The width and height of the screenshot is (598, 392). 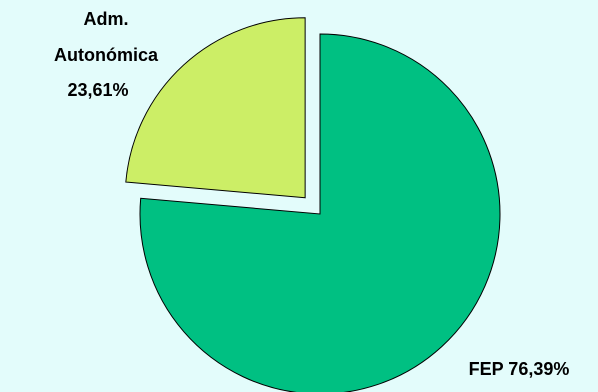 What do you see at coordinates (215, 108) in the screenshot?
I see `pie-slice-adm-autonomica` at bounding box center [215, 108].